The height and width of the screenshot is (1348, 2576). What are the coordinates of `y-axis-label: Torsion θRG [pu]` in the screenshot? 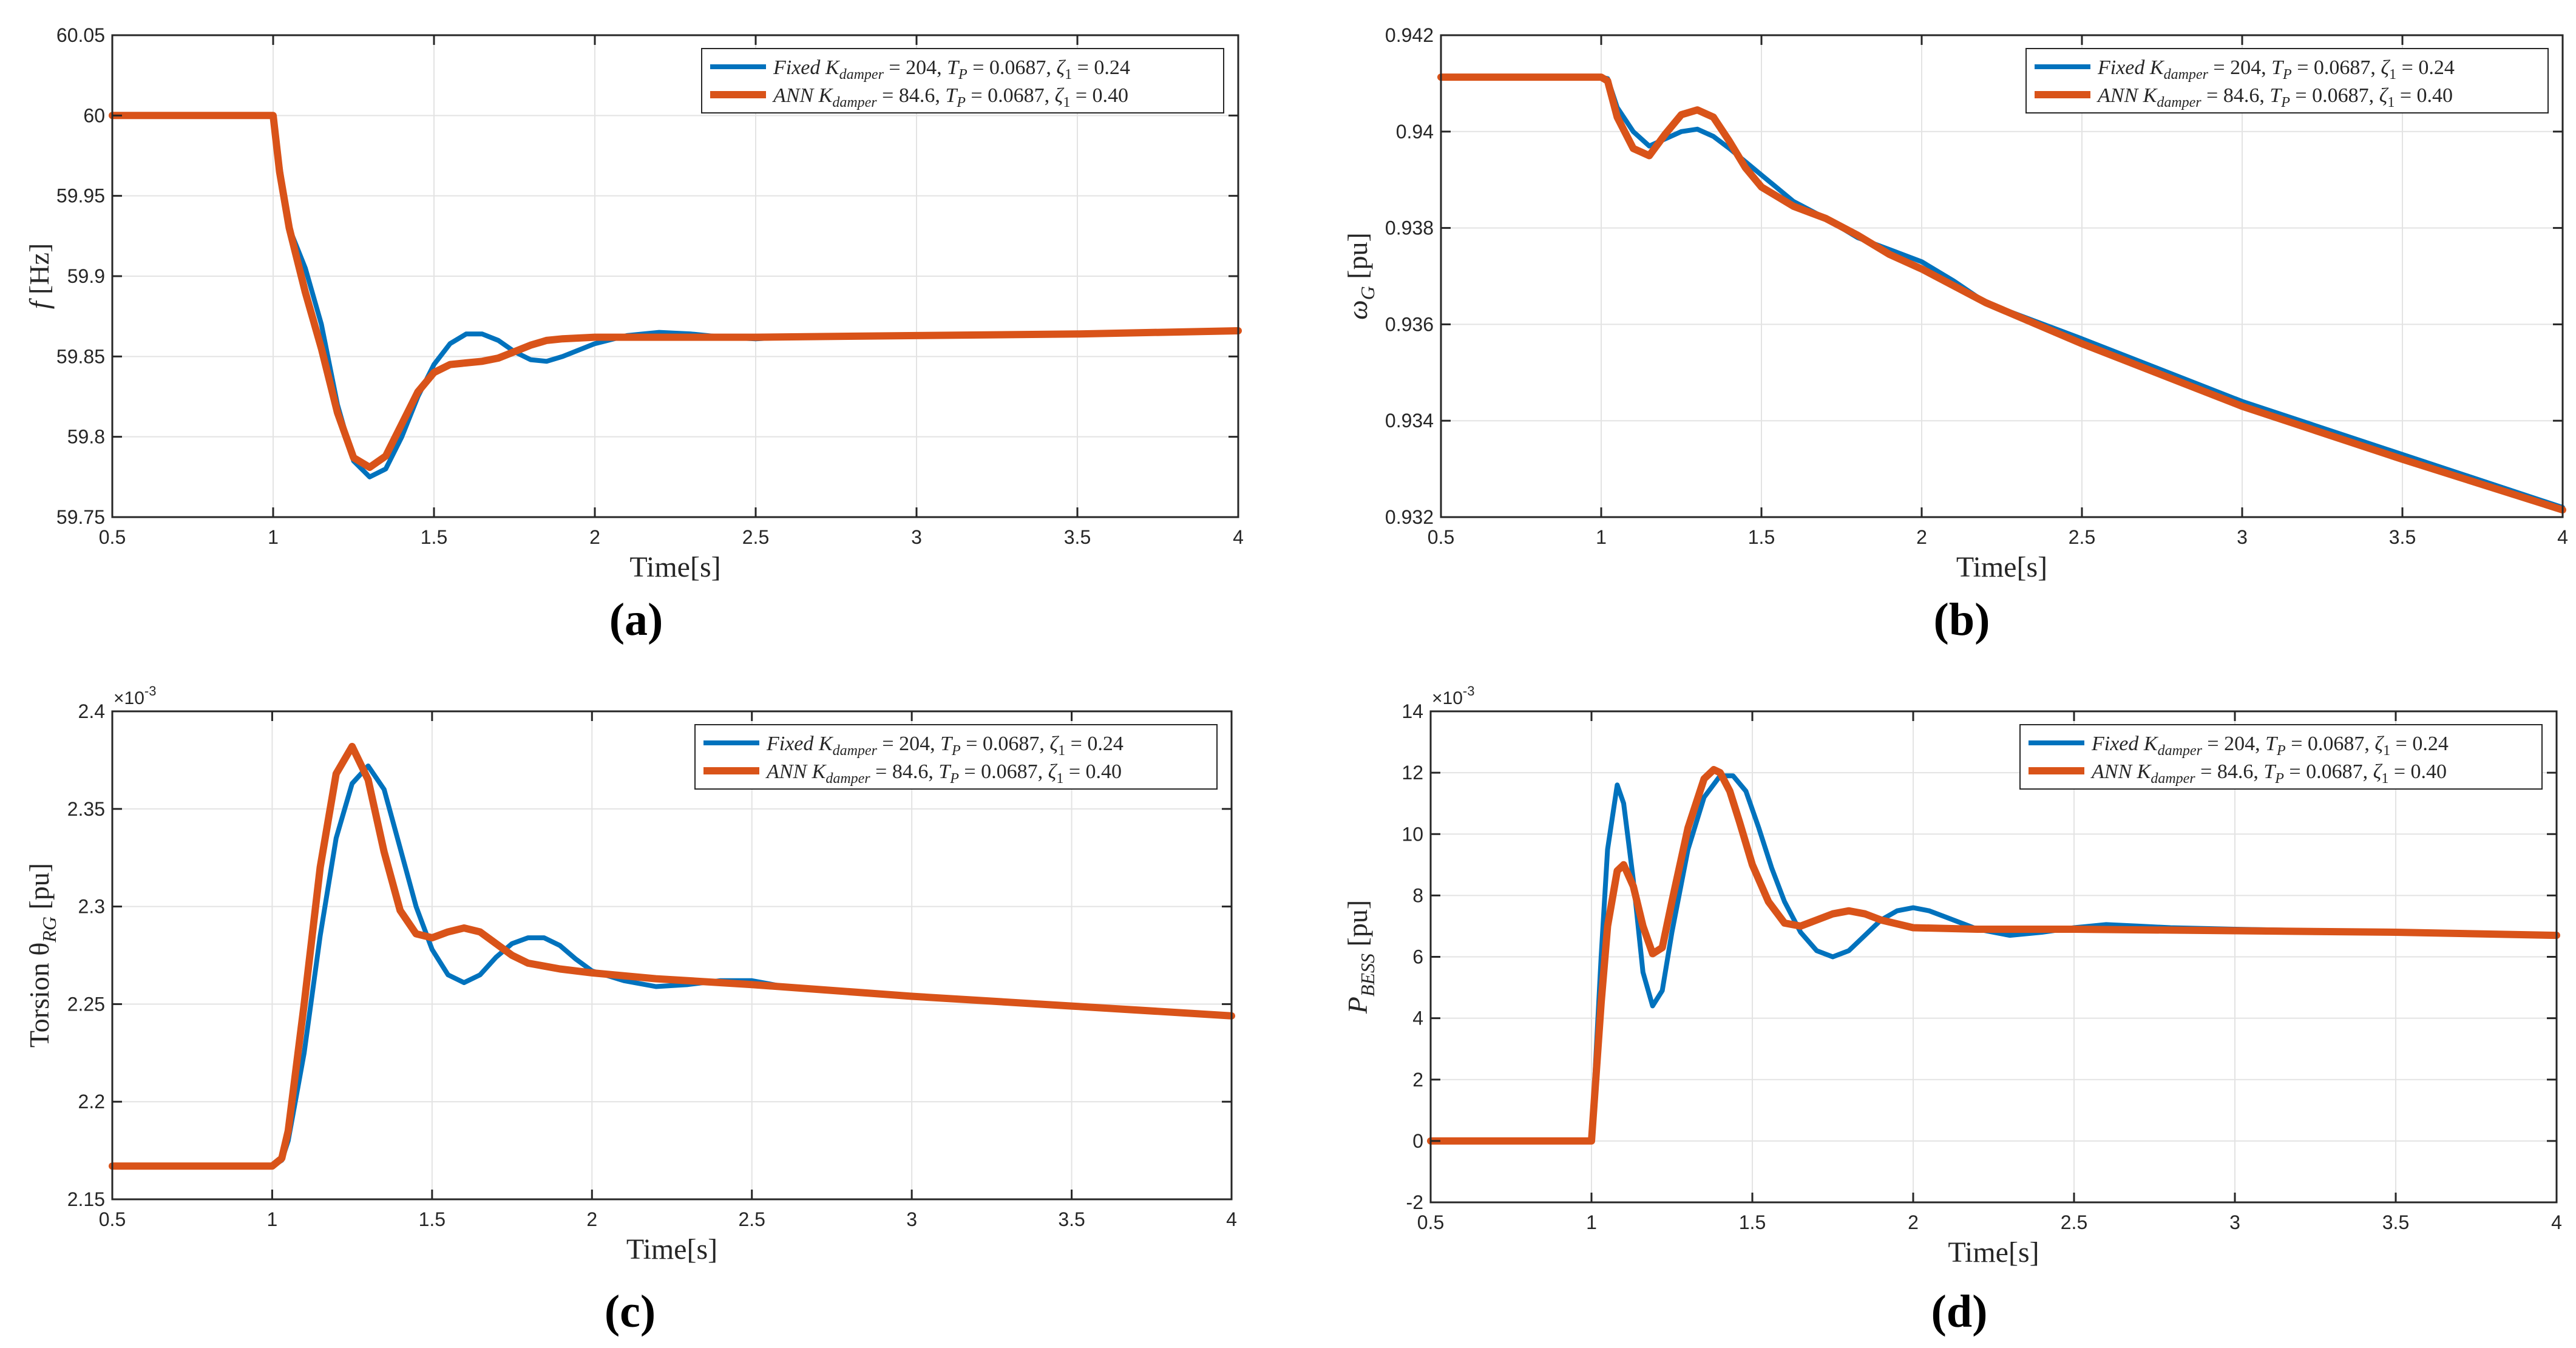 It's located at (42, 956).